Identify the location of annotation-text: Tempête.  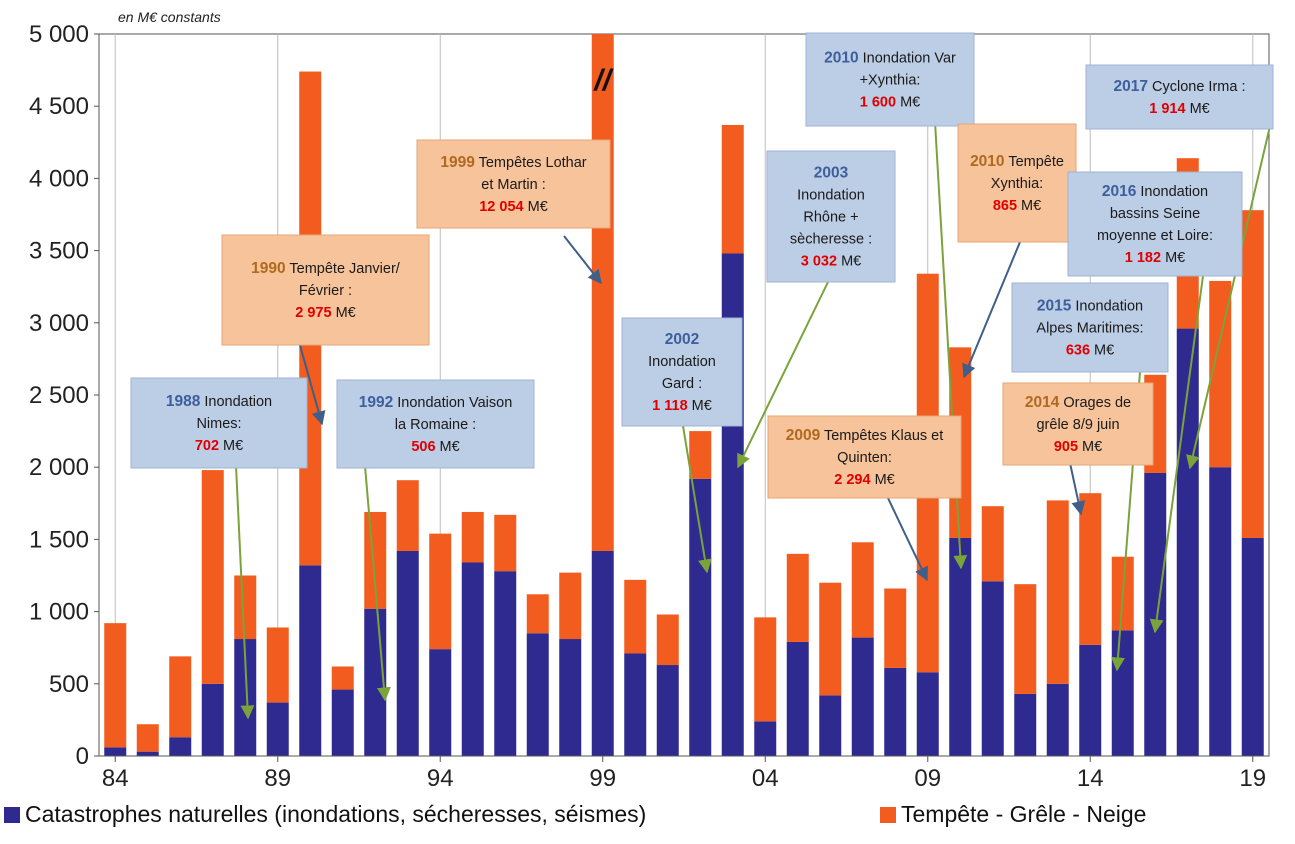
(1034, 162).